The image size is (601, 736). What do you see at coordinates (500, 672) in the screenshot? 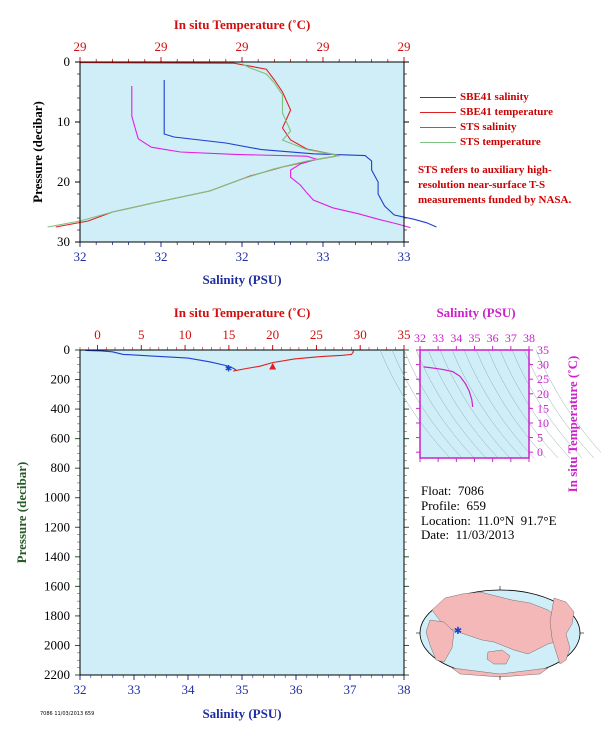
I see `map-land-antarctica` at bounding box center [500, 672].